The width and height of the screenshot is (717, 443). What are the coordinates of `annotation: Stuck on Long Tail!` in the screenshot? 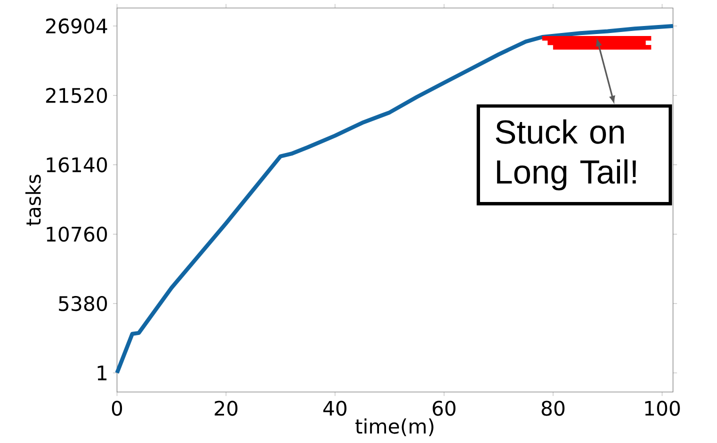 It's located at (566, 154).